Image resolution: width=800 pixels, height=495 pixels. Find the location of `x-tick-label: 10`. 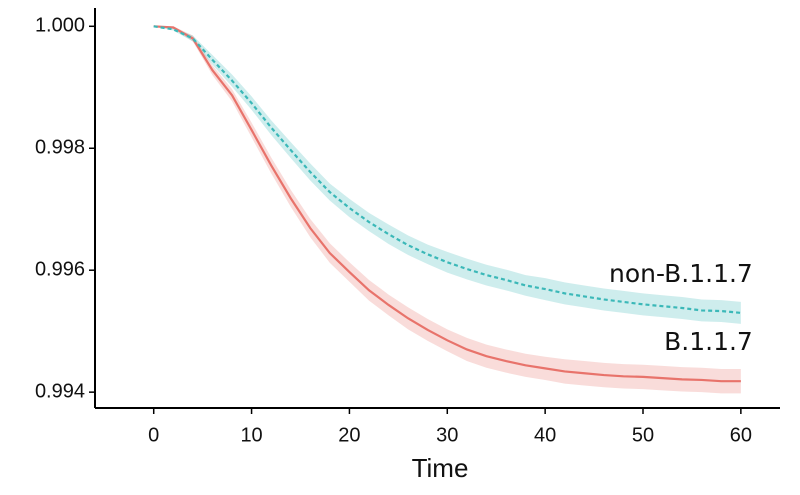

x-tick-label: 10 is located at coordinates (251, 435).